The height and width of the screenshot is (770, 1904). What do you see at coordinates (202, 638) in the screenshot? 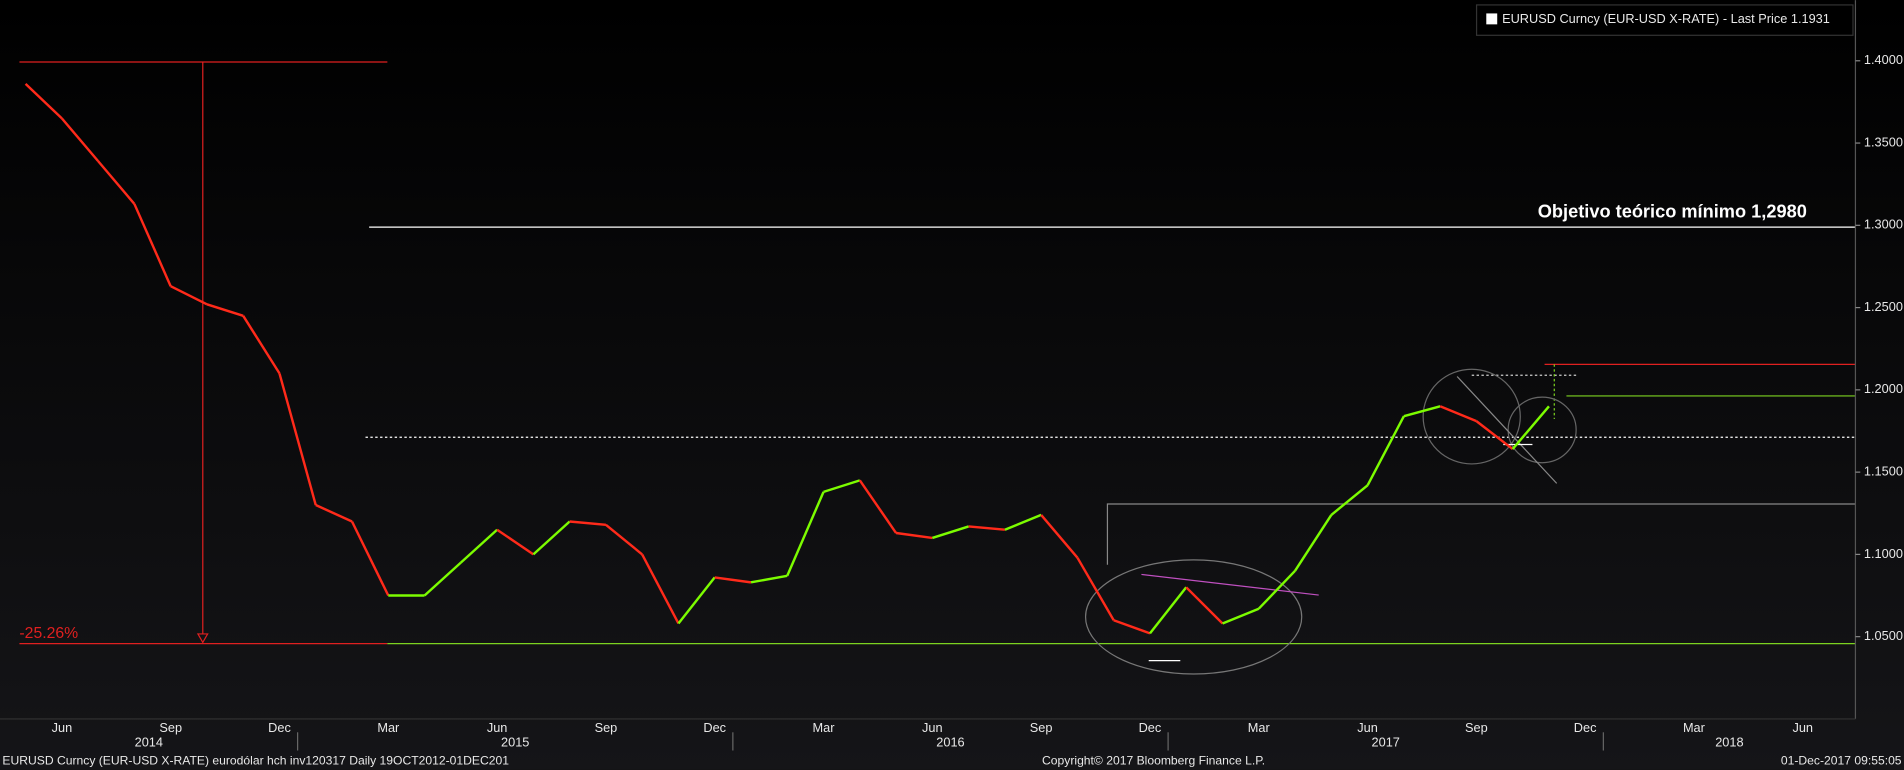
I see `arrow-head` at bounding box center [202, 638].